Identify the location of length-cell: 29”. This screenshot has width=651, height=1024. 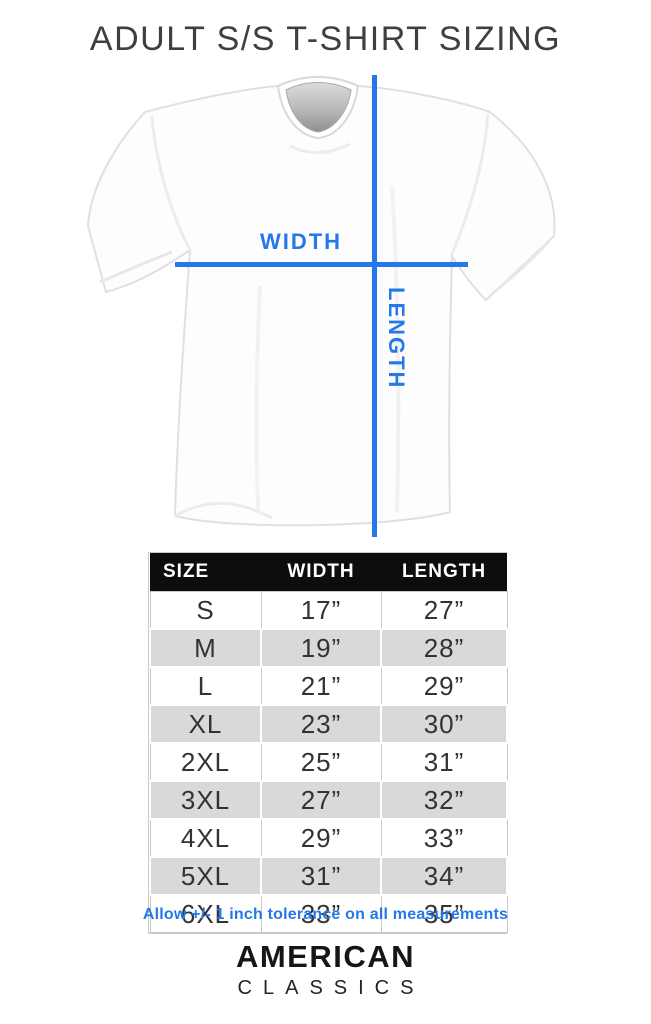
(444, 686).